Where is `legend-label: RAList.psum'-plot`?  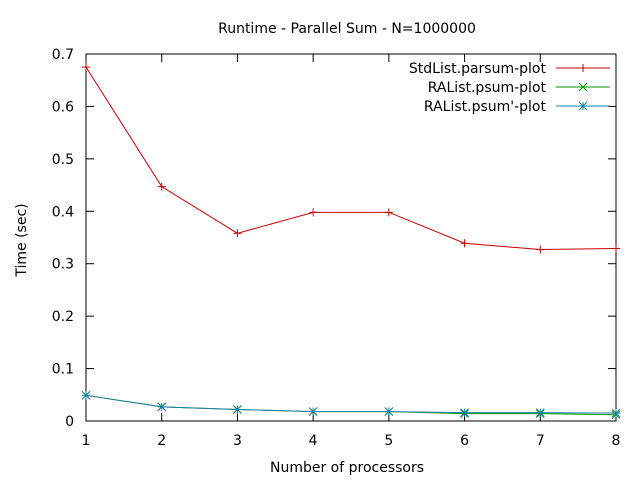 legend-label: RAList.psum'-plot is located at coordinates (485, 107).